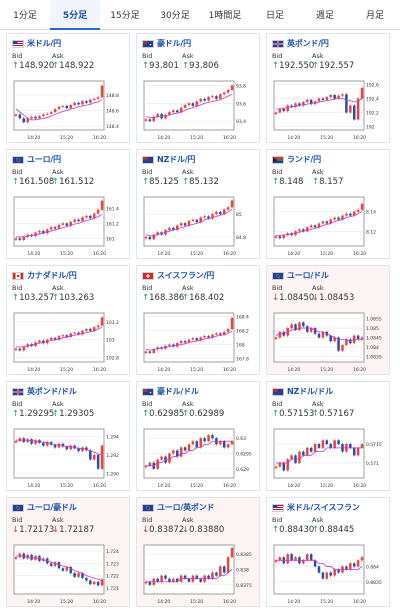  I want to click on tab-7: 月足, so click(374, 16).